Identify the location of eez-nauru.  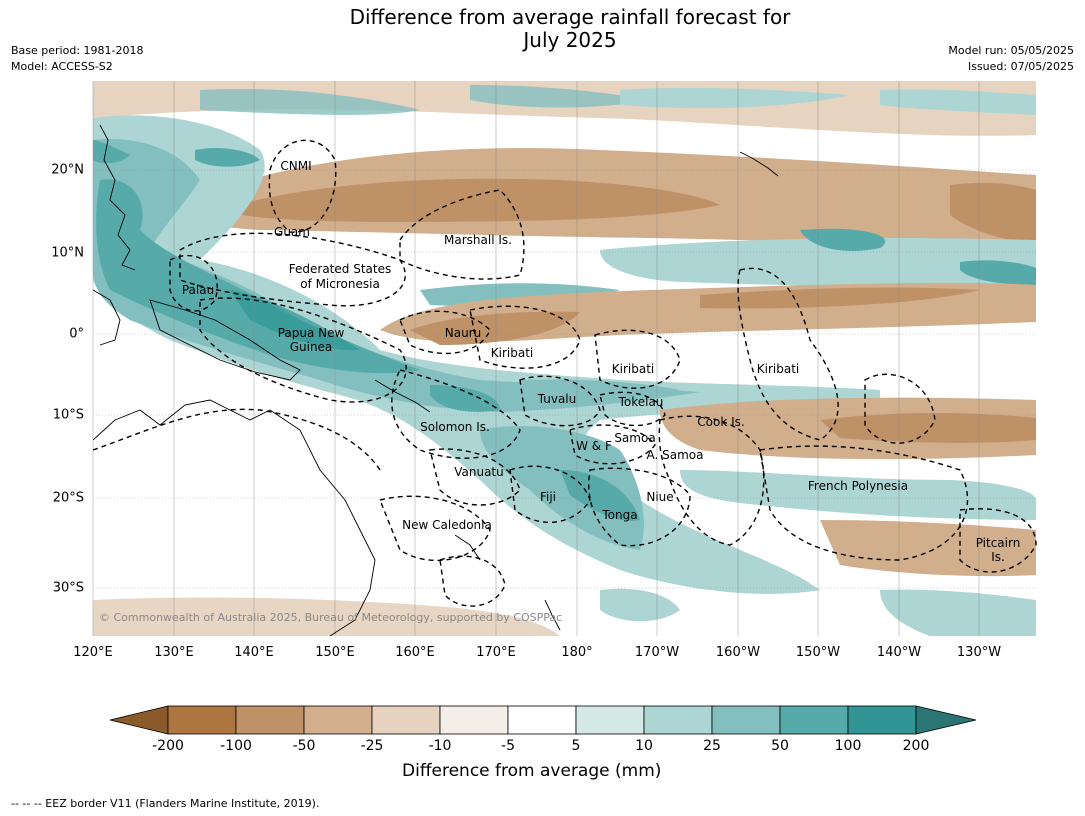
(445, 332).